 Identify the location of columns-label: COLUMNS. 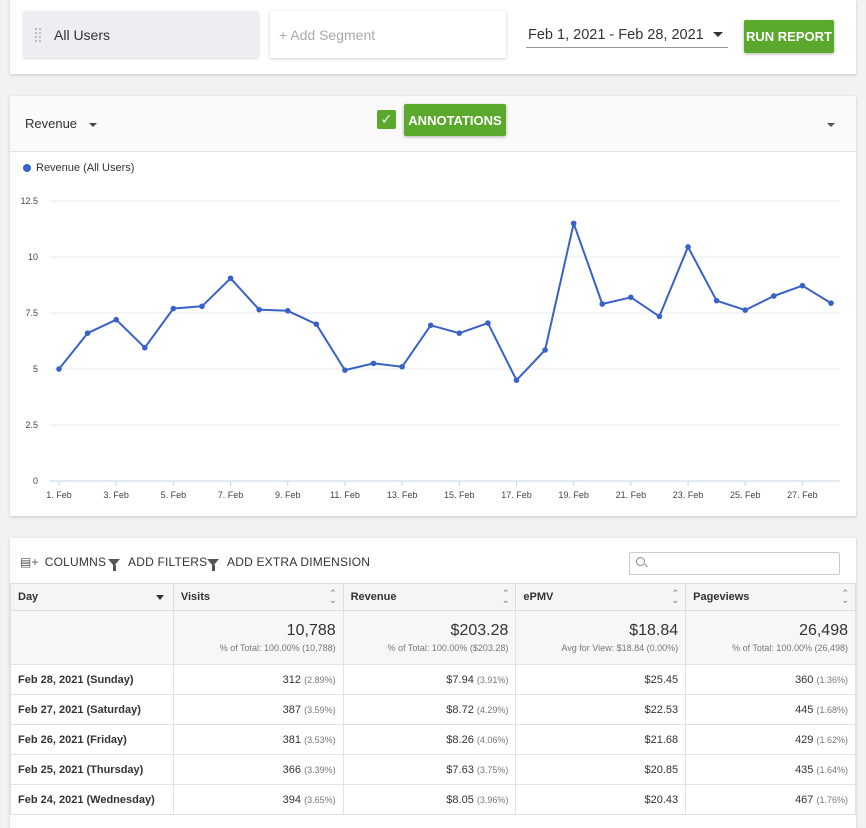
(75, 562).